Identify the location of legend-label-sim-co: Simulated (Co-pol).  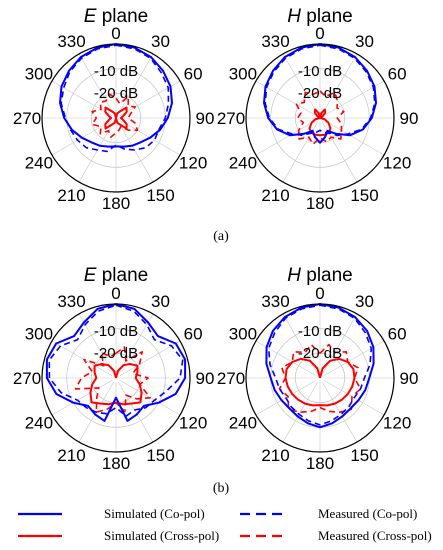
(154, 513).